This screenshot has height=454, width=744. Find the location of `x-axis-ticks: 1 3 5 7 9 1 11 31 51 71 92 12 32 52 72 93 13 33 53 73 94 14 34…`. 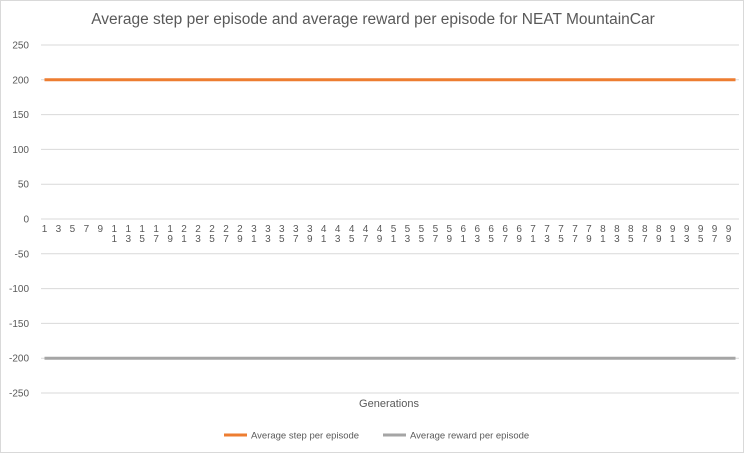

x-axis-ticks: 1 3 5 7 9 1 11 31 51 71 92 12 32 52 72 93 13 33 53 73 94 14 34… is located at coordinates (387, 234).